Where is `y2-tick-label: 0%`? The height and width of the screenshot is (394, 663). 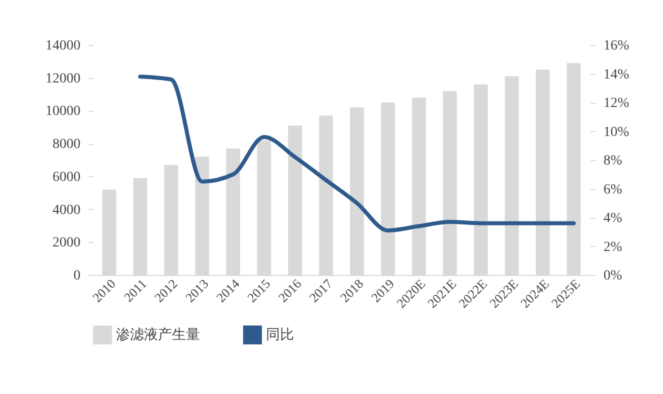
y2-tick-label: 0% is located at coordinates (613, 276).